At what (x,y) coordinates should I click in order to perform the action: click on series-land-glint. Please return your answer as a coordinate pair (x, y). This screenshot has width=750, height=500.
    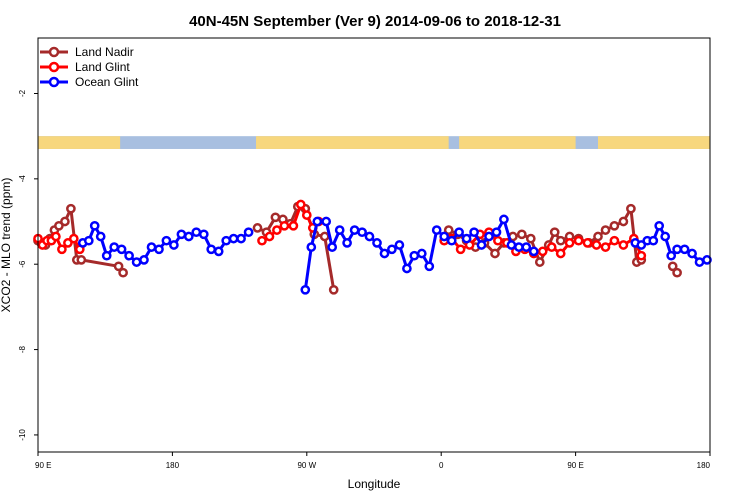
    Looking at the image, I should click on (340, 230).